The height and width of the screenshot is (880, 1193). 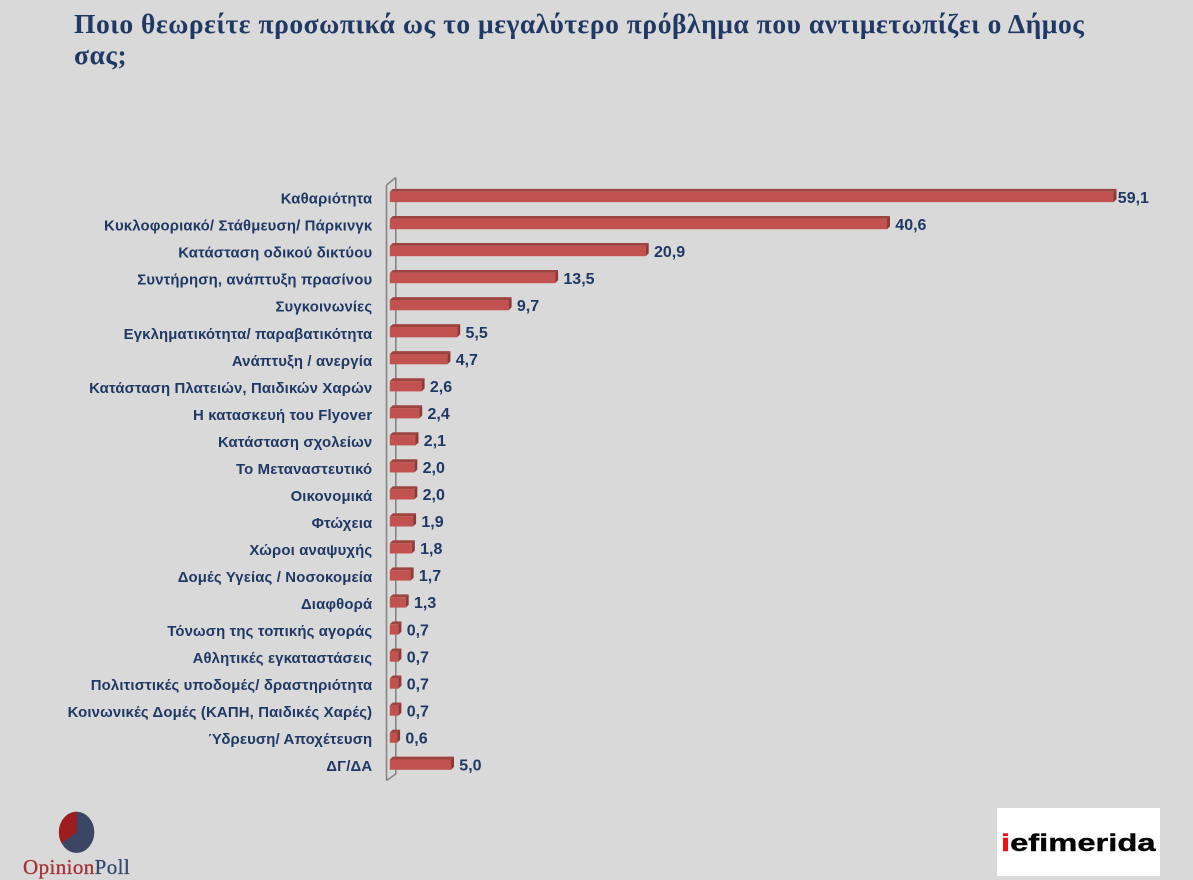 What do you see at coordinates (282, 416) in the screenshot?
I see `svg-text: Η κατασκευή του Flyover` at bounding box center [282, 416].